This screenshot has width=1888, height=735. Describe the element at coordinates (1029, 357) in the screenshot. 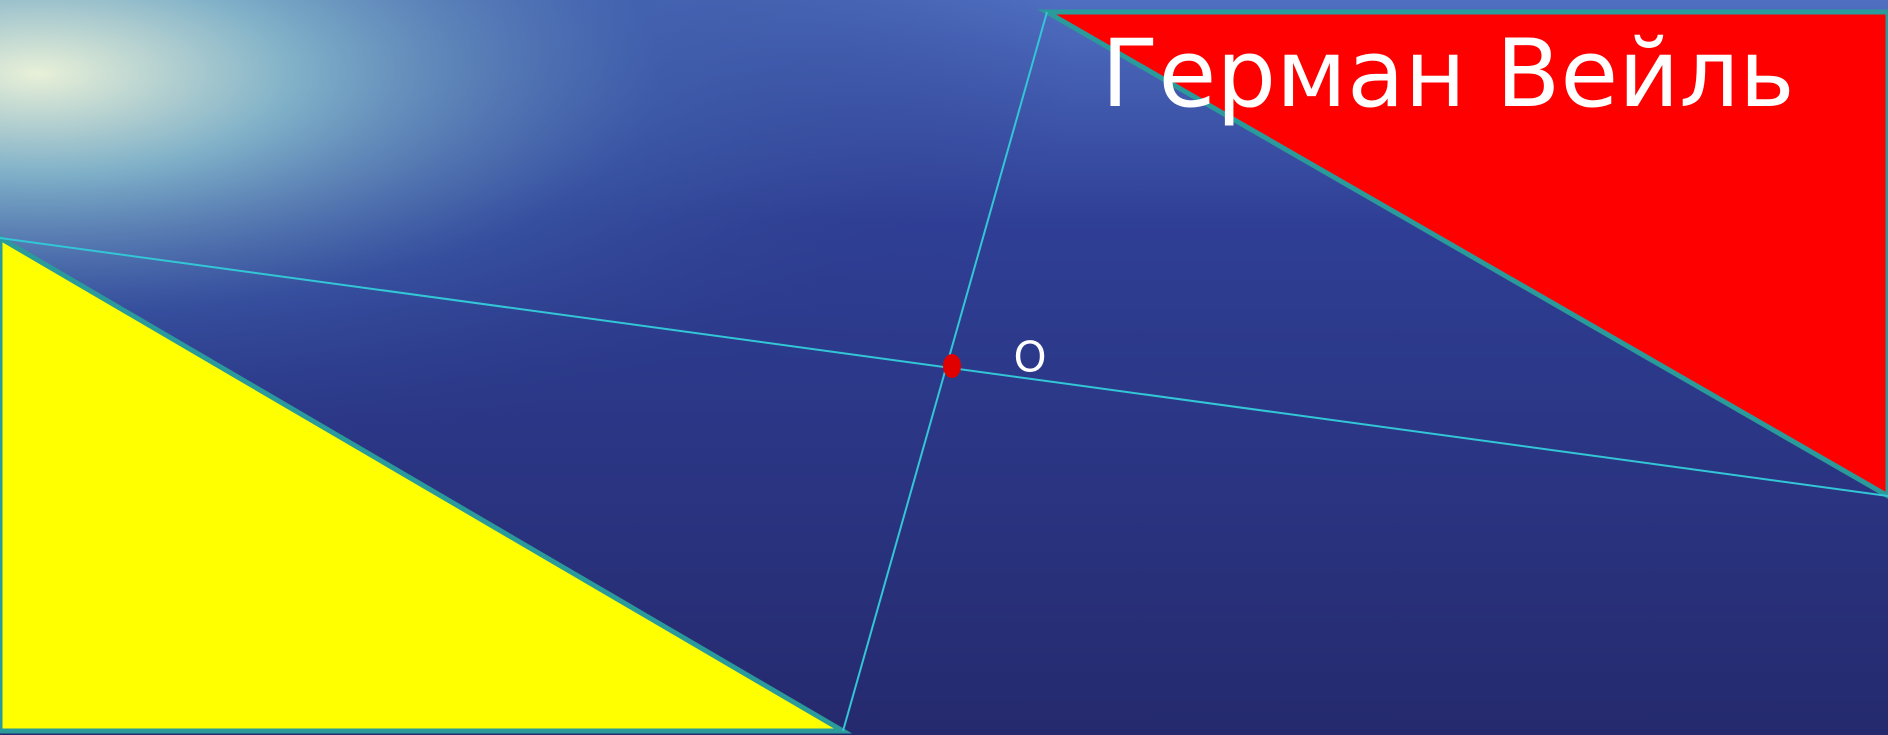

I see `point-label: O` at that location.